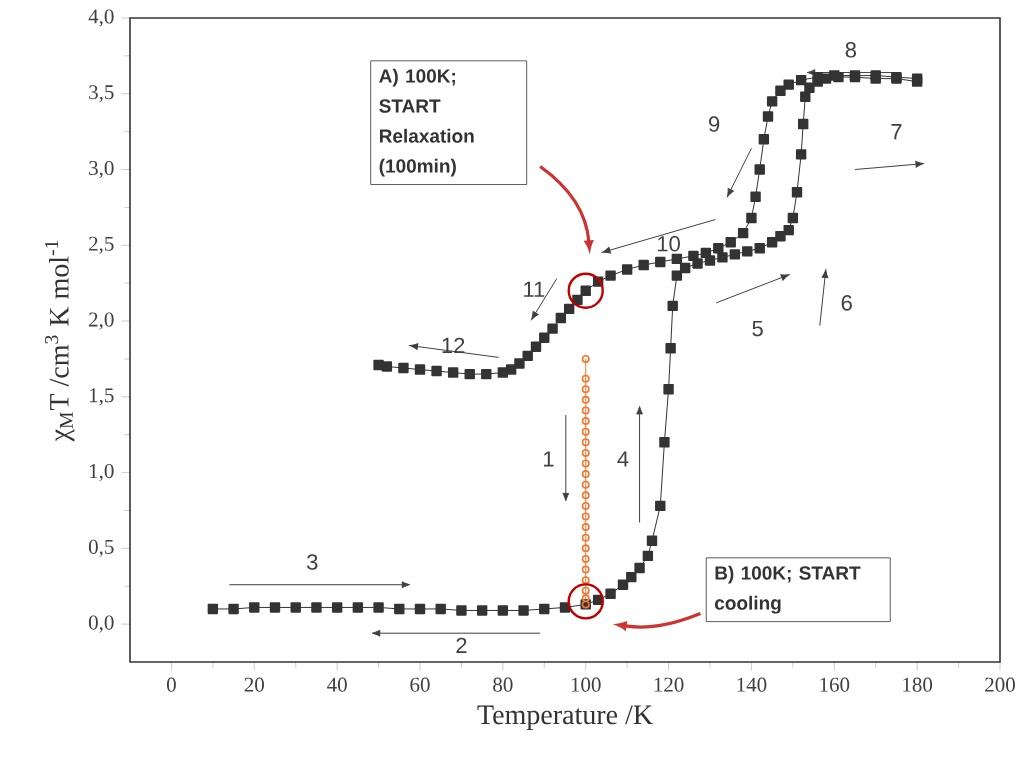 This screenshot has width=1030, height=765. Describe the element at coordinates (669, 684) in the screenshot. I see `x-tick-label: 120` at that location.